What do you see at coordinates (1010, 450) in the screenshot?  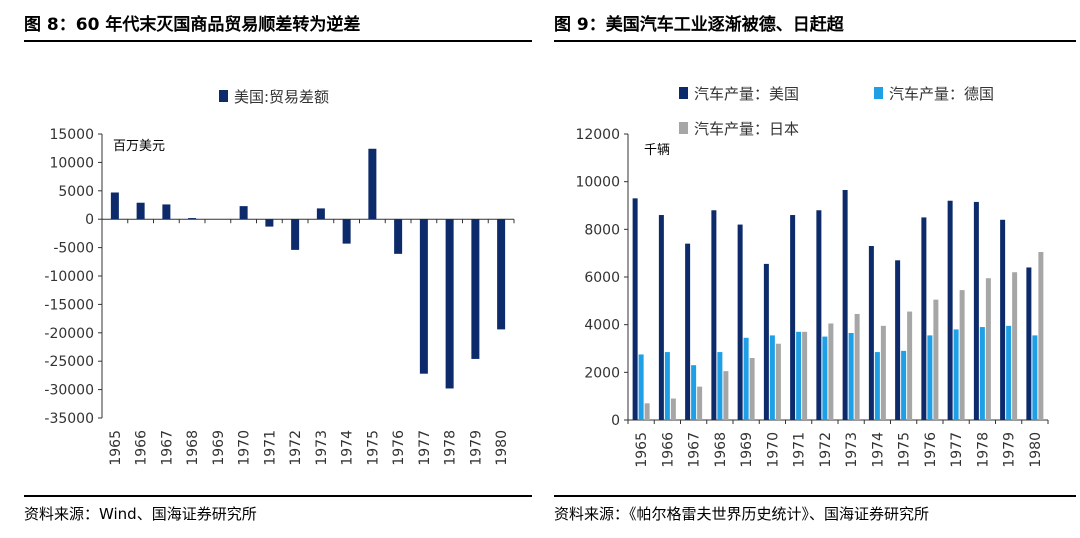 I see `x-tick-label: 1979` at bounding box center [1010, 450].